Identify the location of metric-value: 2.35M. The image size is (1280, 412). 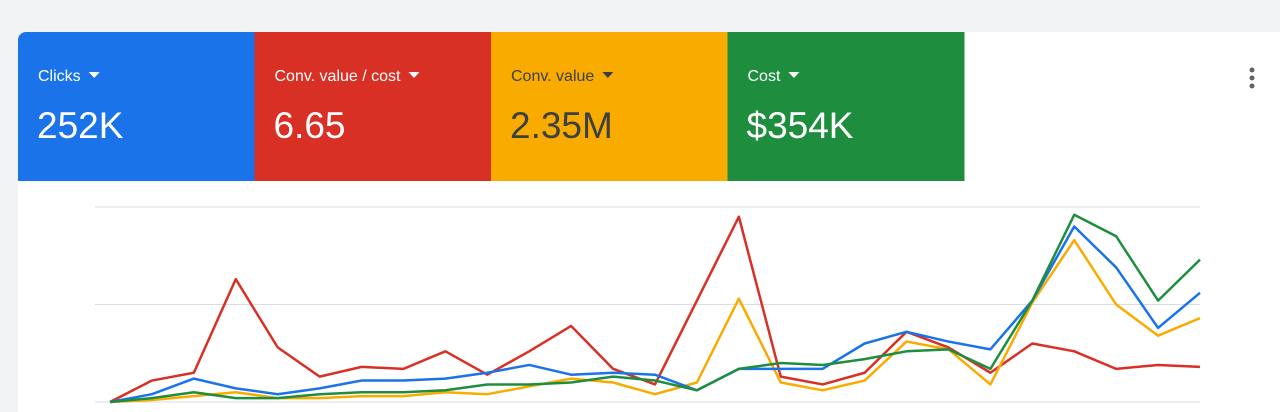
(561, 125).